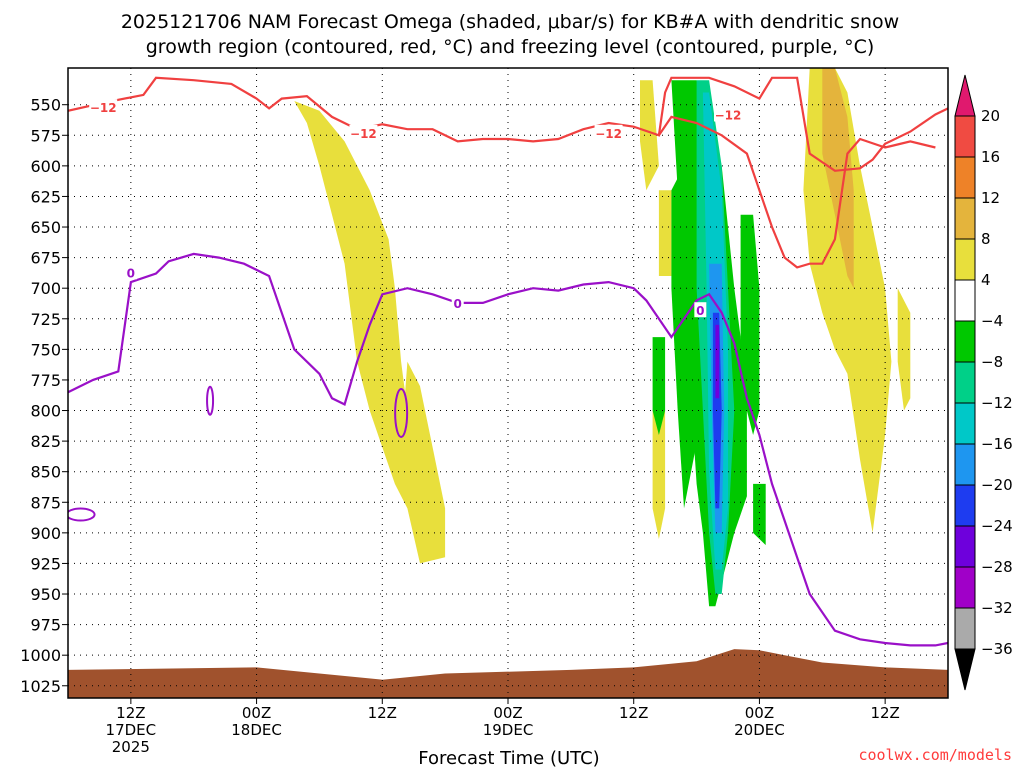  What do you see at coordinates (997, 526) in the screenshot?
I see `colorbar-label: −24` at bounding box center [997, 526].